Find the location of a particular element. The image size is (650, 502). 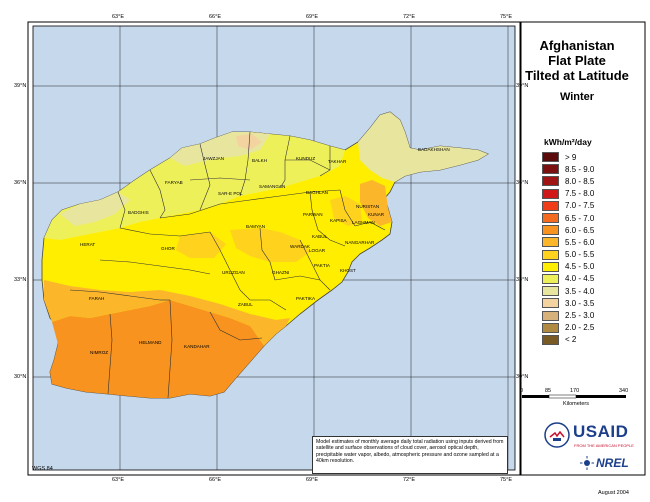

projection-label: WGS 84 is located at coordinates (42, 469).